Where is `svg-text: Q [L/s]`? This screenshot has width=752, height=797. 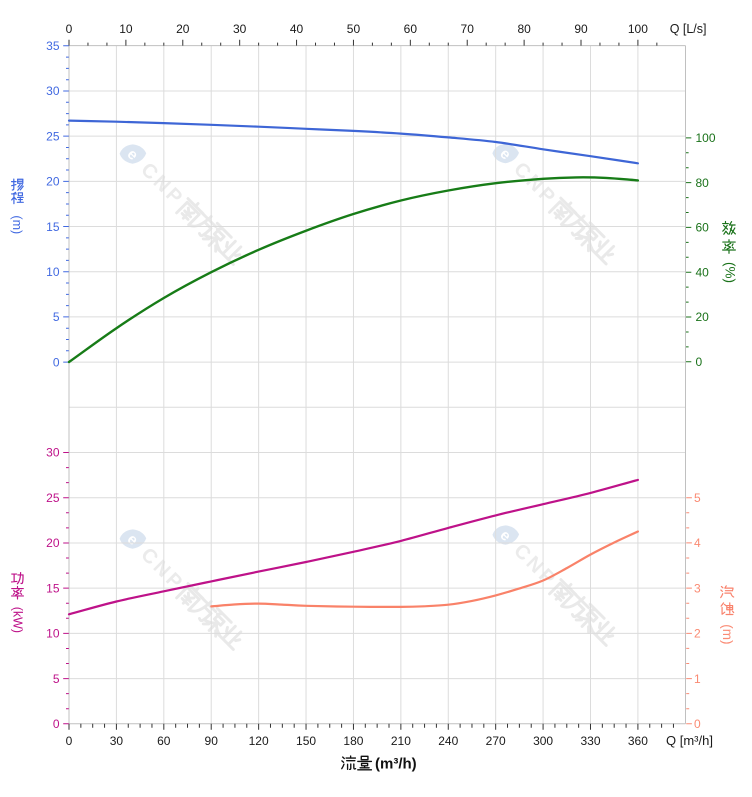
svg-text: Q [L/s] is located at coordinates (688, 29).